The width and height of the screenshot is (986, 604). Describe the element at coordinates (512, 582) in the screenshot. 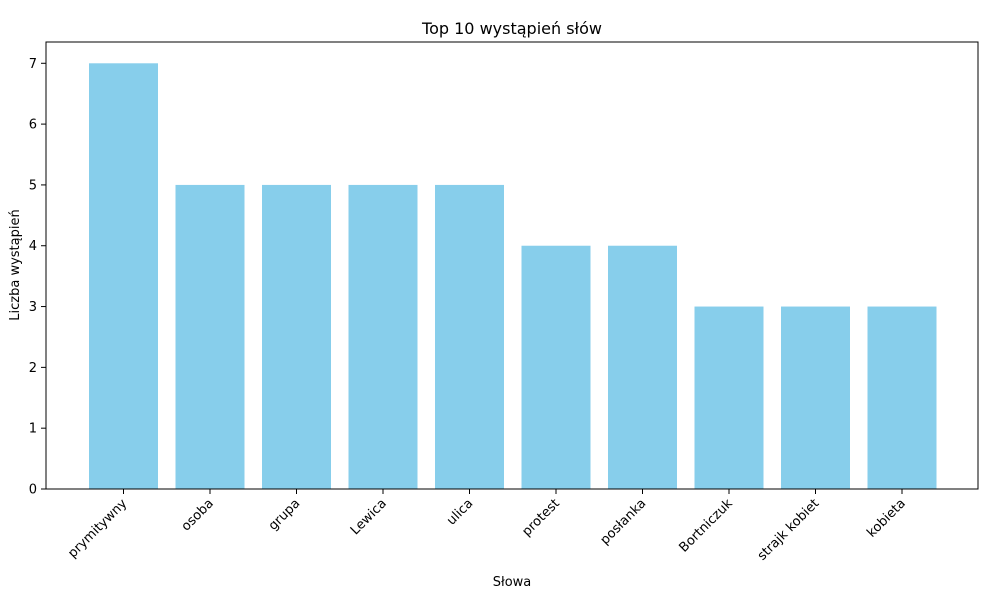

I see `x-axis-label: Słowa` at that location.